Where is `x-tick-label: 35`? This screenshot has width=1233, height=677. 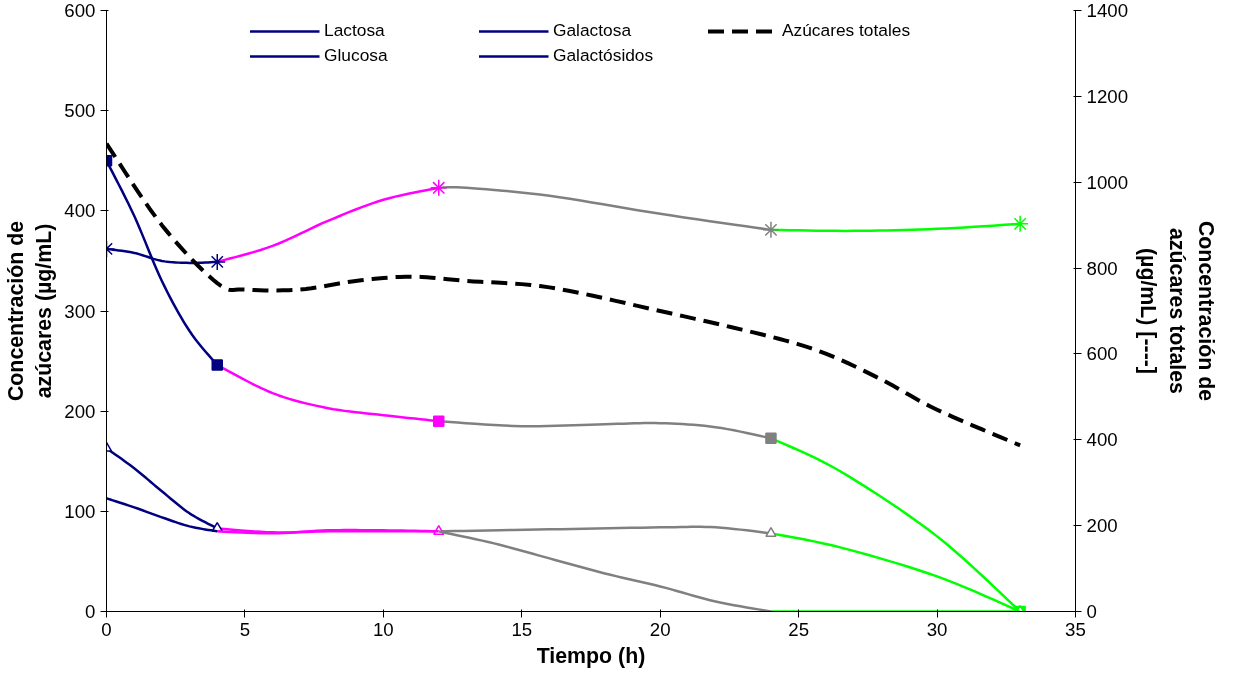 x-tick-label: 35 is located at coordinates (1075, 629).